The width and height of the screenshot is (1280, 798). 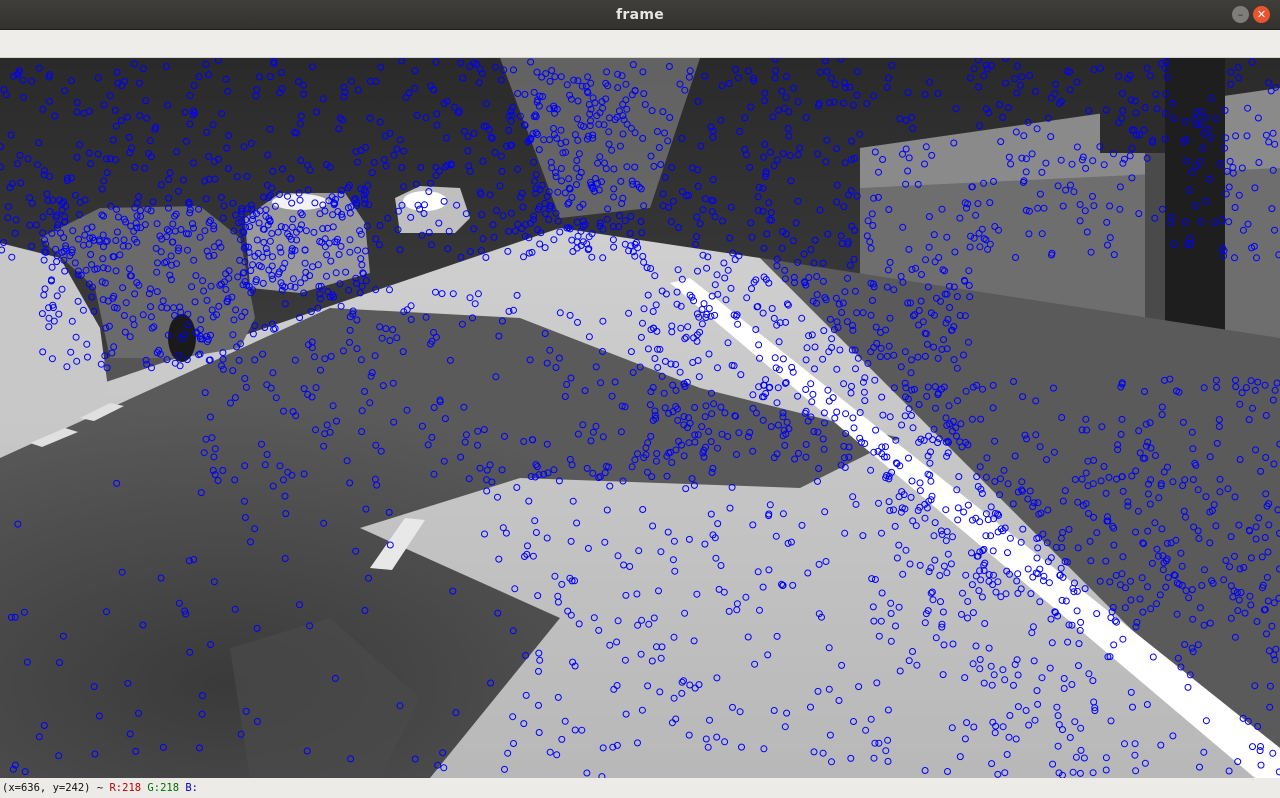 I want to click on close-button: ✕, so click(x=1261, y=14).